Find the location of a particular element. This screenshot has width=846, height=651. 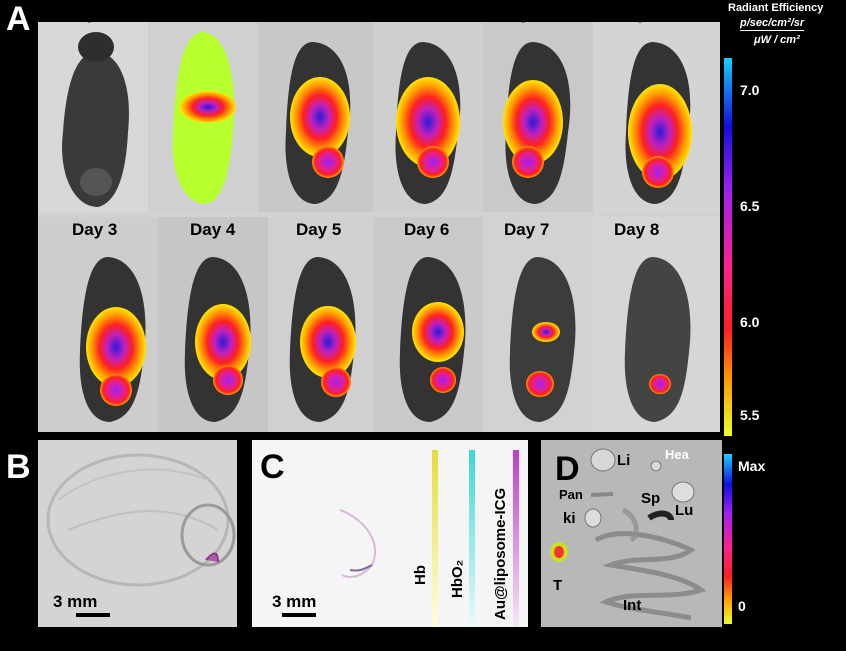

panel-b-image: 3 mm is located at coordinates (137, 533).